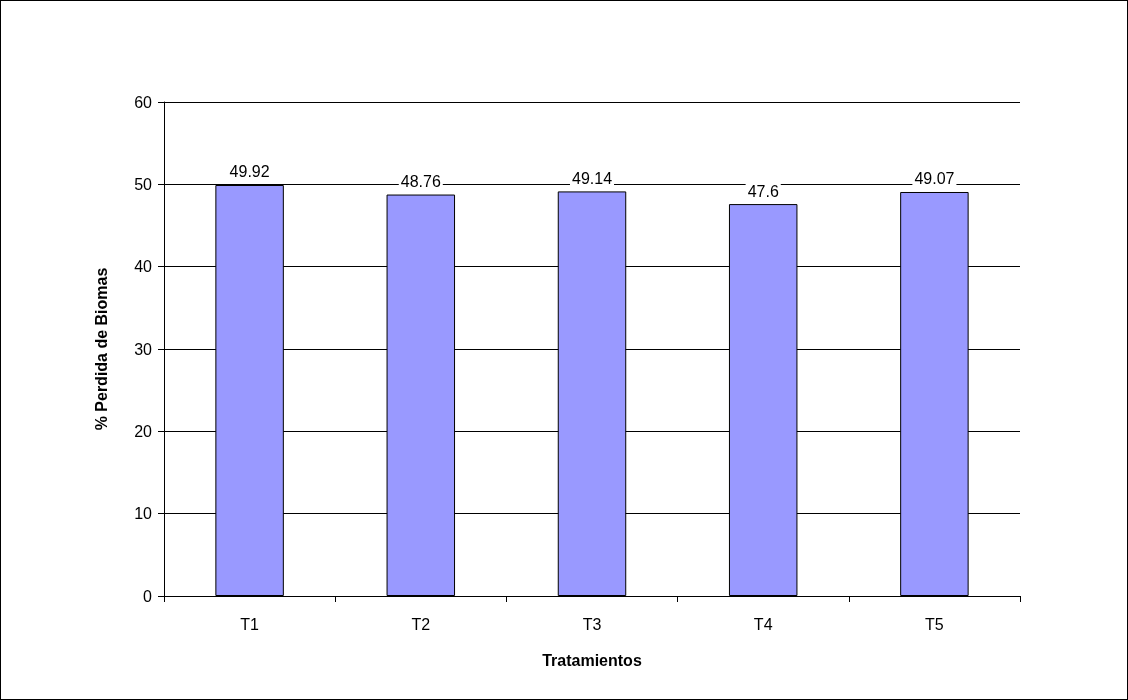 The width and height of the screenshot is (1128, 700). Describe the element at coordinates (143, 349) in the screenshot. I see `y-tick-label: 30` at that location.